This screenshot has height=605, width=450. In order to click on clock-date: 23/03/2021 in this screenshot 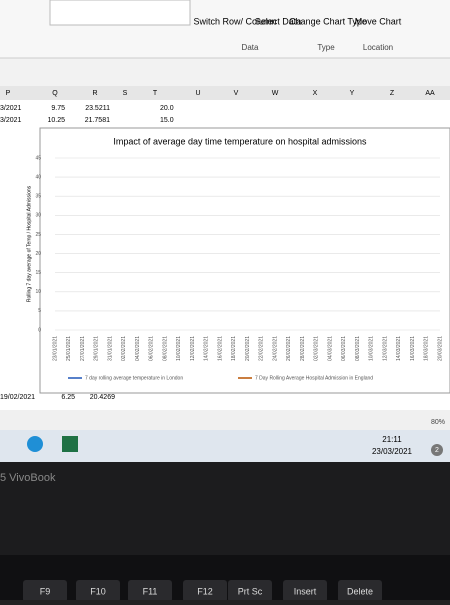, I will do `click(392, 451)`.